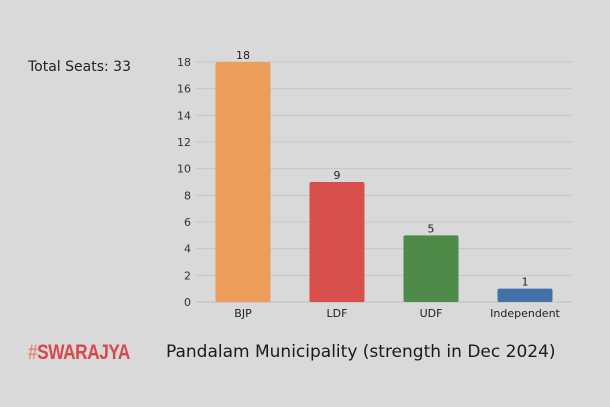 The height and width of the screenshot is (407, 610). What do you see at coordinates (431, 228) in the screenshot?
I see `data-label: 5` at bounding box center [431, 228].